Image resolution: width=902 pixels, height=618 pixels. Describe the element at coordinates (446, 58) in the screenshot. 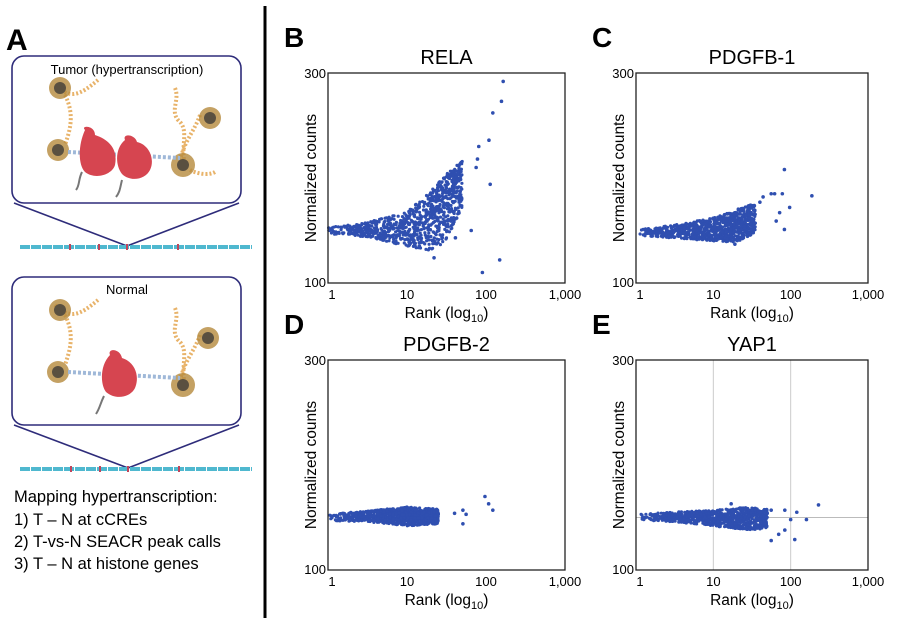

I see `chart-title: RELA` at that location.